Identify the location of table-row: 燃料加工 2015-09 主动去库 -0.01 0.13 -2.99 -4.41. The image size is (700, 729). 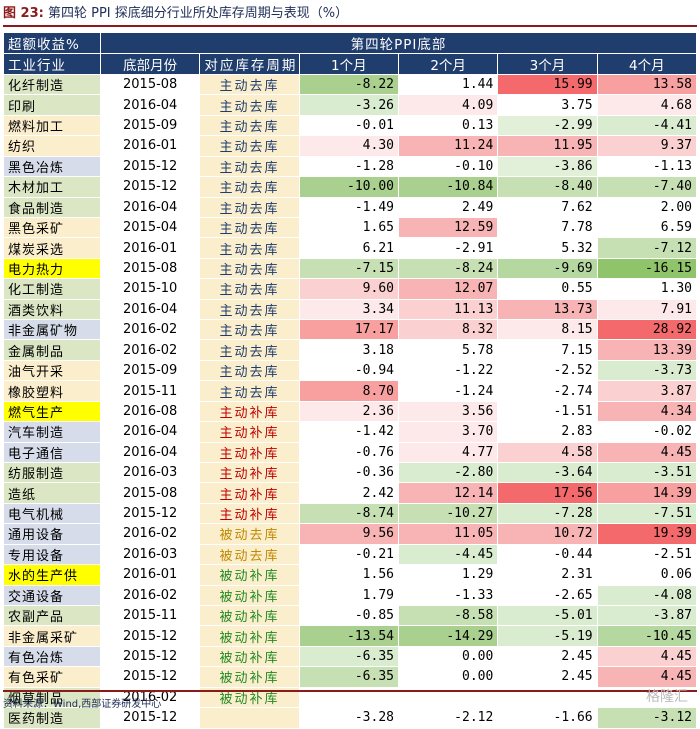
(350, 125).